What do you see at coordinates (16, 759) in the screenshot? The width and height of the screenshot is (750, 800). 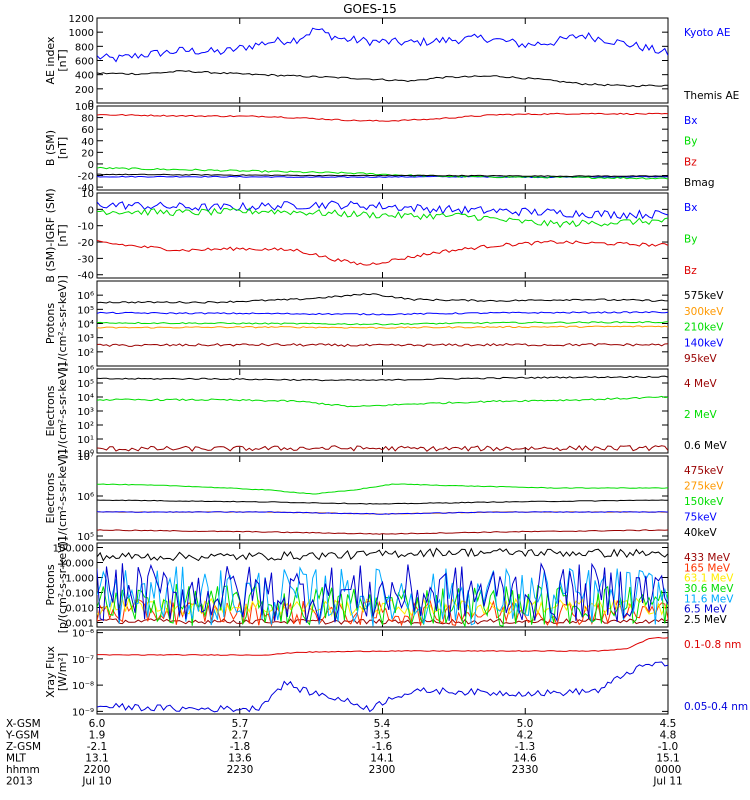 I see `x-axis-row-label: MLT` at bounding box center [16, 759].